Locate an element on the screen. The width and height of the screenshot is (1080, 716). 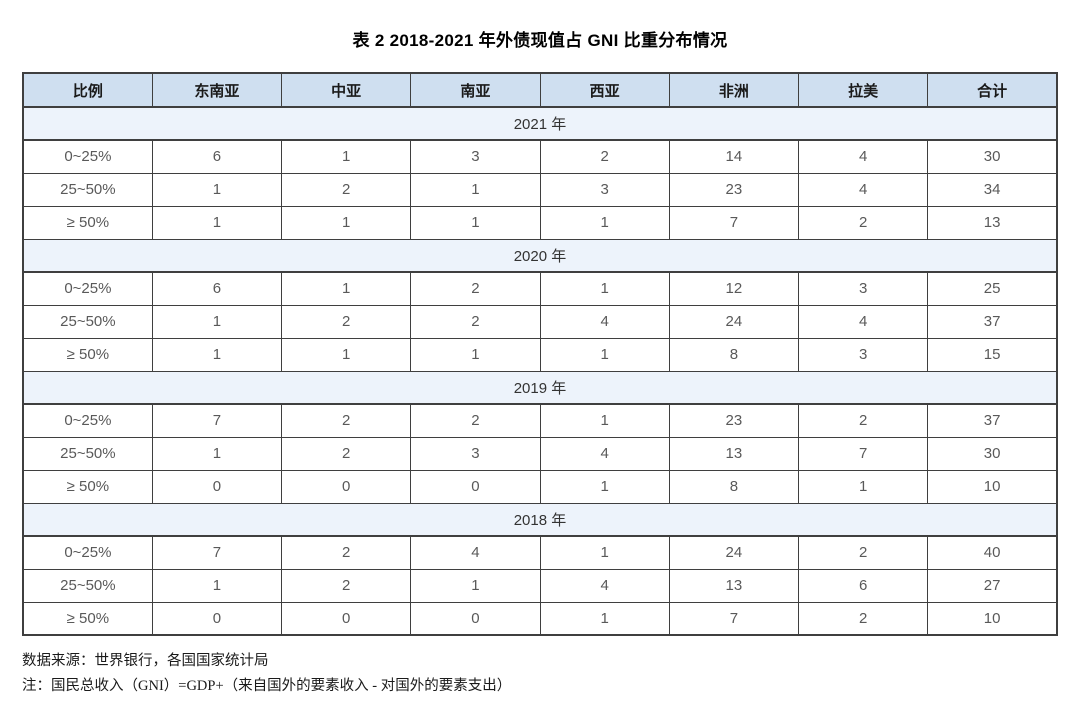
table-row: ≥ 50% 1 1 1 1 7 2 13 is located at coordinates (540, 222).